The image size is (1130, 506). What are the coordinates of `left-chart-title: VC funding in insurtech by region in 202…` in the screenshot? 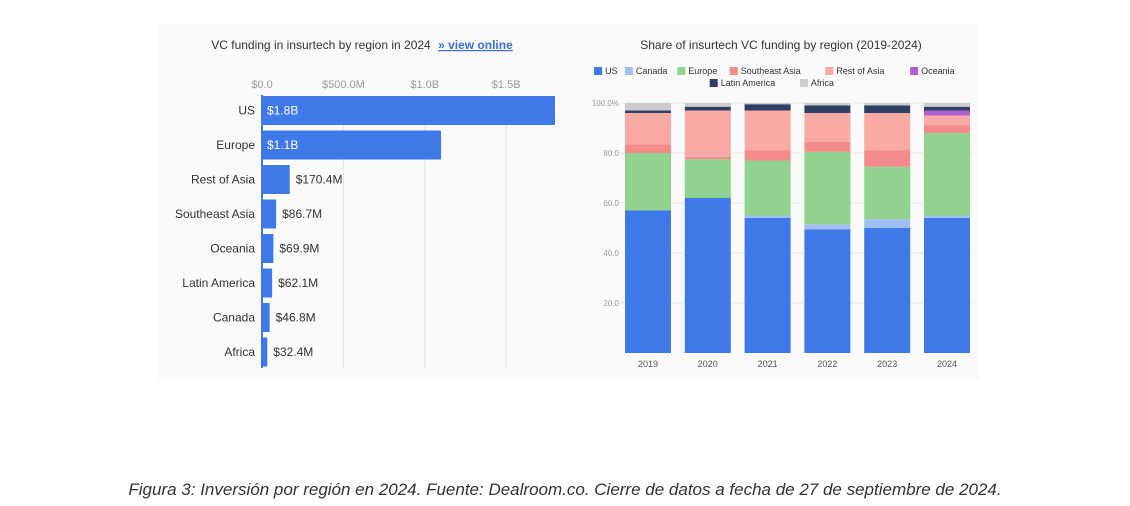 It's located at (362, 45).